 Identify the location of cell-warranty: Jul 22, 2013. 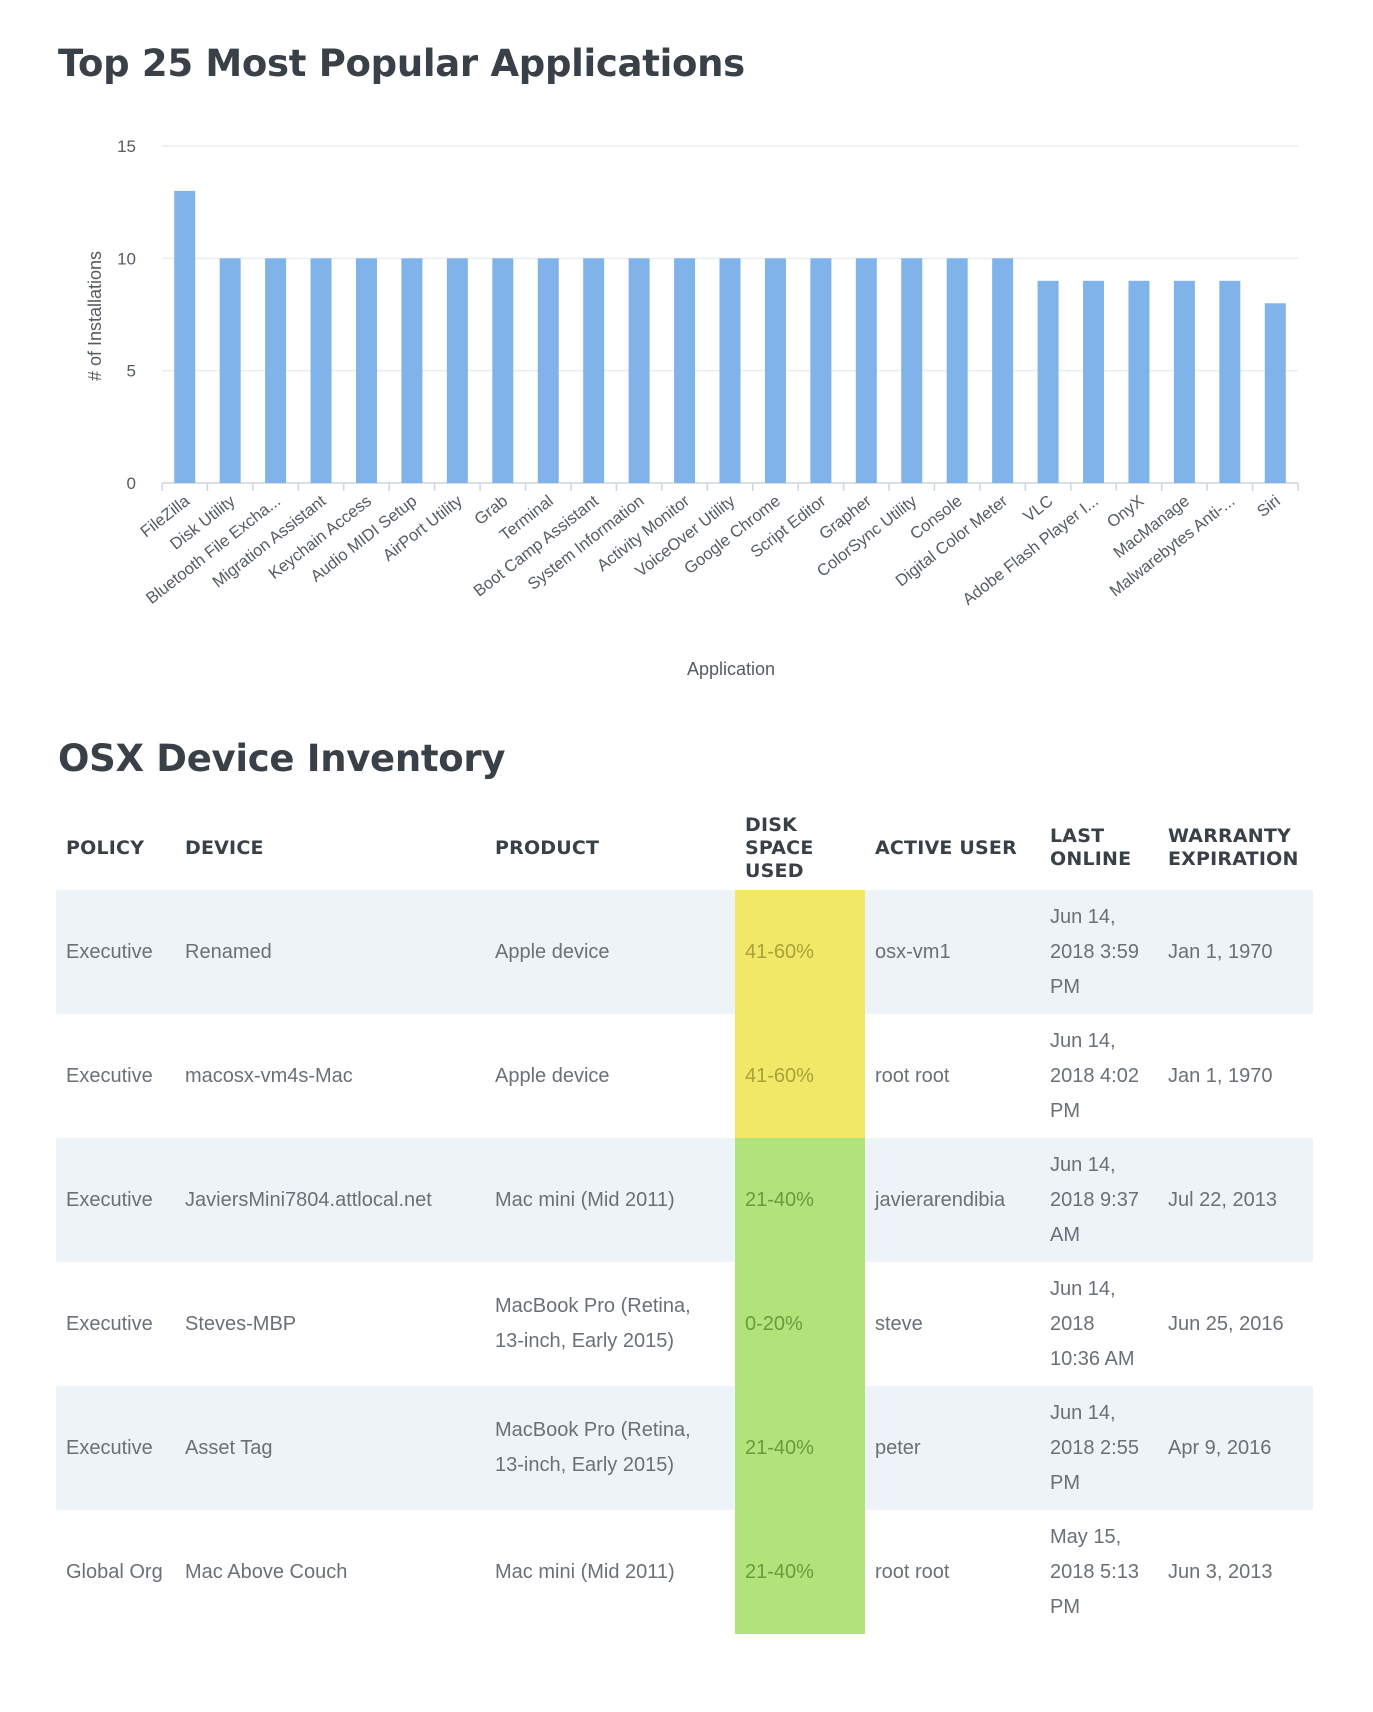
(1235, 1200).